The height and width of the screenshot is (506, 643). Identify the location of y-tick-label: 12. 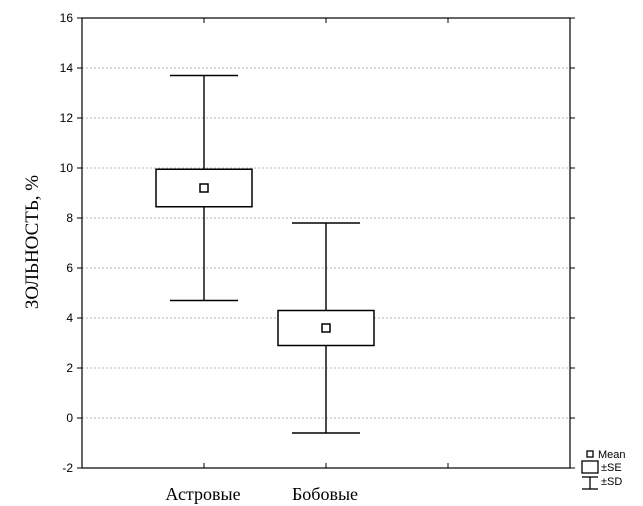
(67, 118).